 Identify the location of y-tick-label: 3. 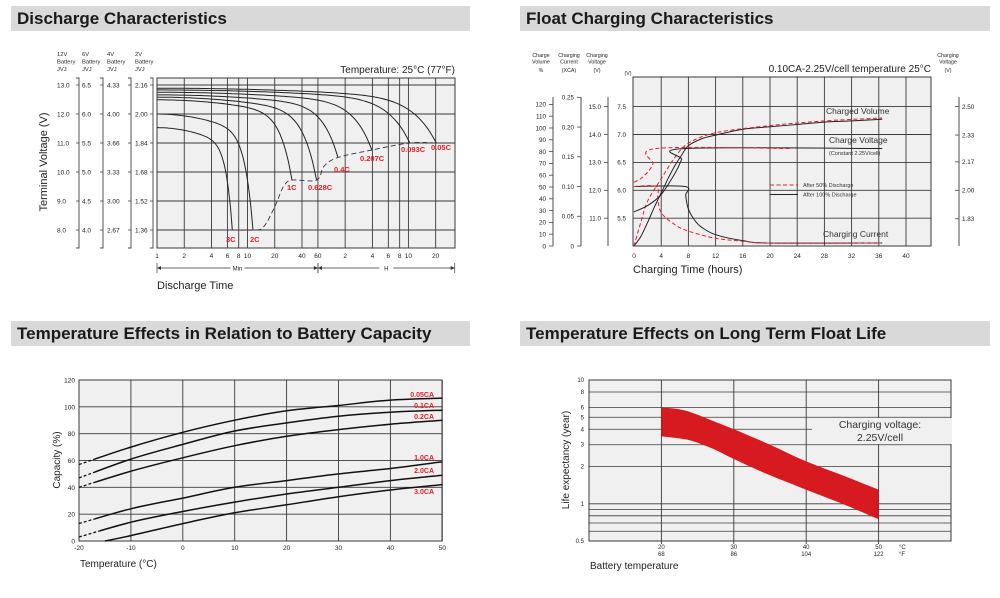
(583, 446).